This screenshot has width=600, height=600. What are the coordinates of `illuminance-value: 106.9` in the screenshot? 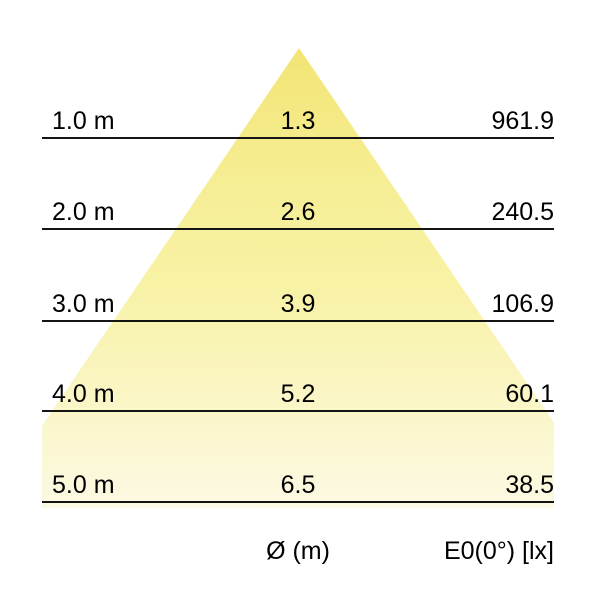 It's located at (522, 304).